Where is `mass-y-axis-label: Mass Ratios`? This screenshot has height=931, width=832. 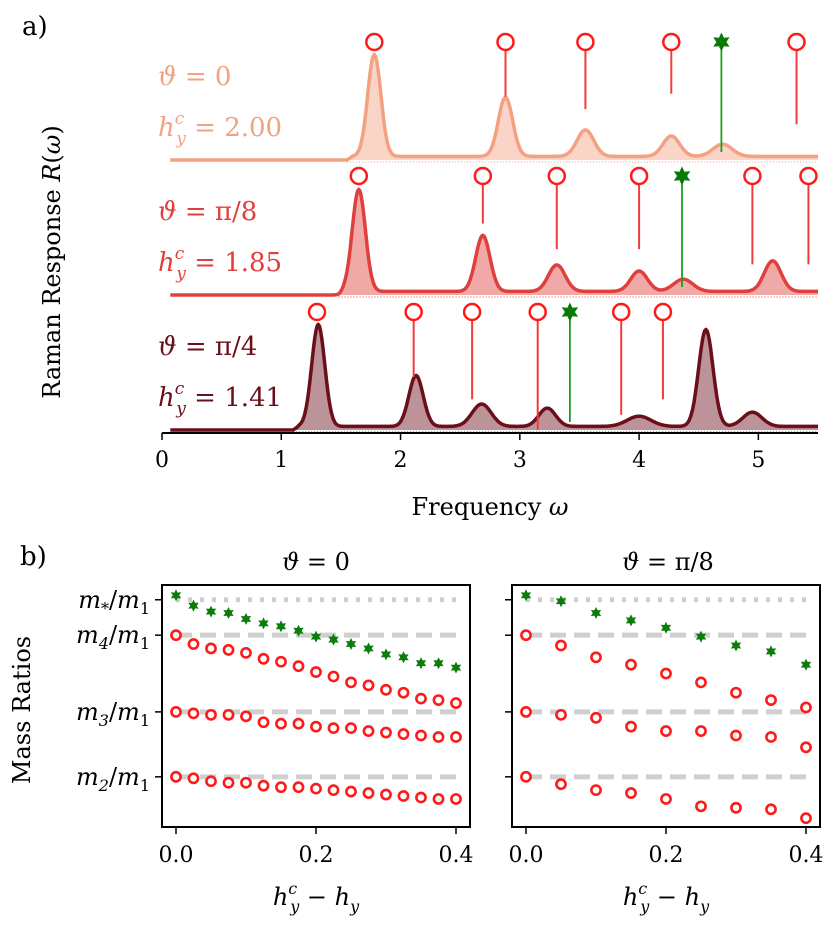
mass-y-axis-label: Mass Ratios is located at coordinates (22, 710).